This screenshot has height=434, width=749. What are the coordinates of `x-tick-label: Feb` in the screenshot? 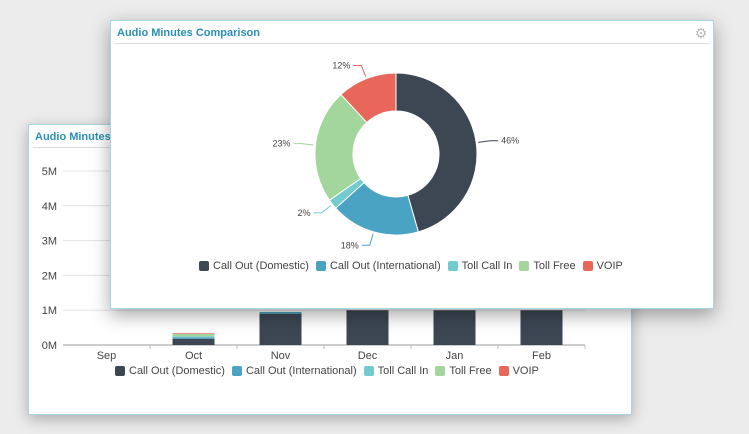 It's located at (541, 356).